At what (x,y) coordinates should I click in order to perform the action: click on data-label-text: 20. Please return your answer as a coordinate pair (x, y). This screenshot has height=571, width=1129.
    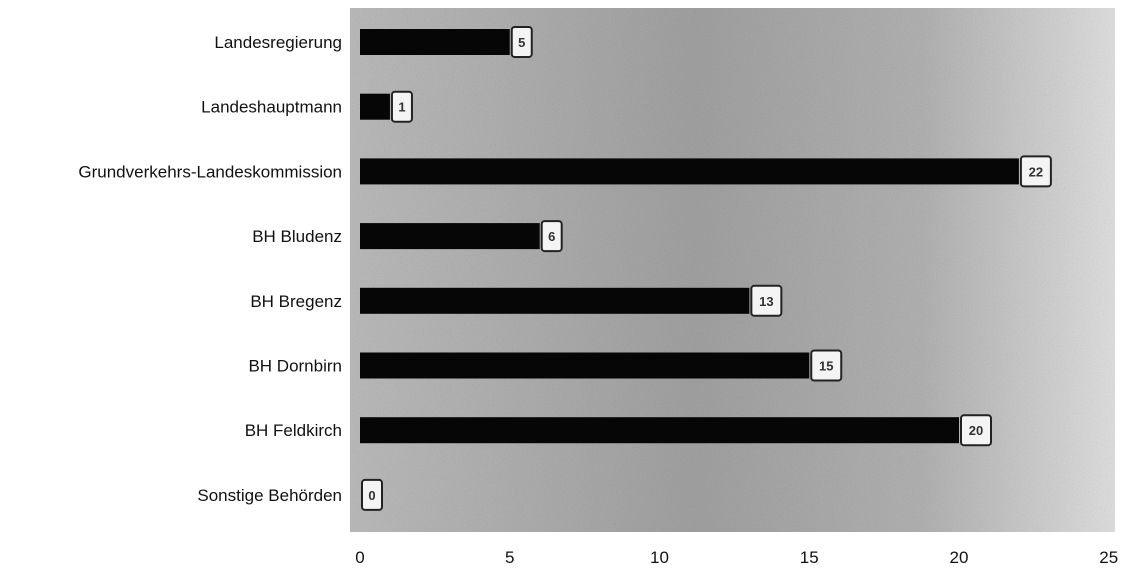
    Looking at the image, I should click on (976, 430).